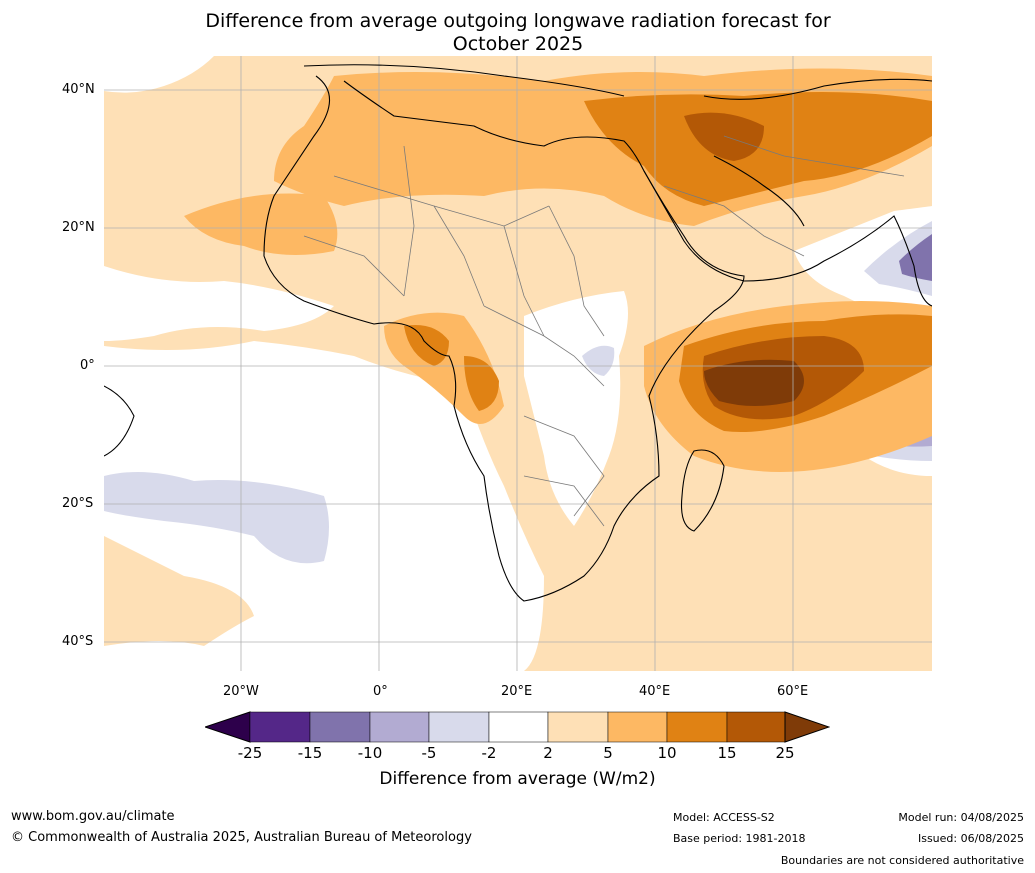 This screenshot has width=1035, height=873. What do you see at coordinates (216, 518) in the screenshot?
I see `purple-region-south-atlantic` at bounding box center [216, 518].